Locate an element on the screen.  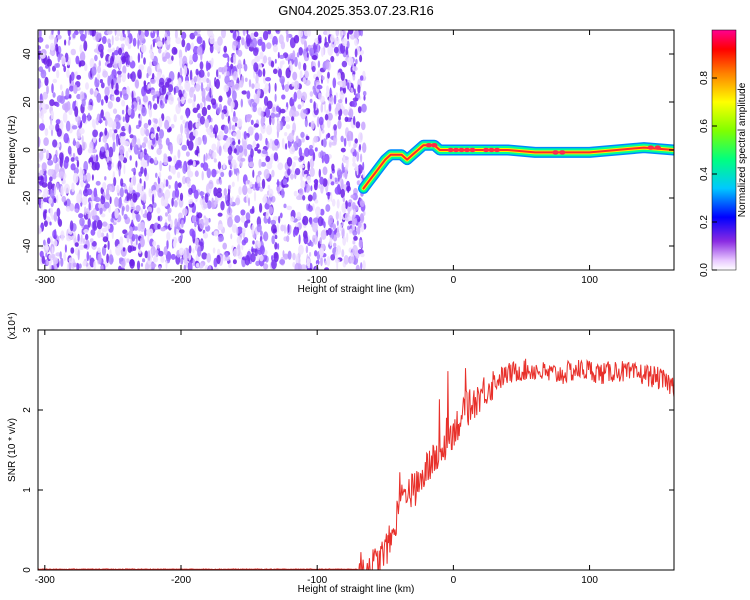
track-hotspot is located at coordinates (650, 147).